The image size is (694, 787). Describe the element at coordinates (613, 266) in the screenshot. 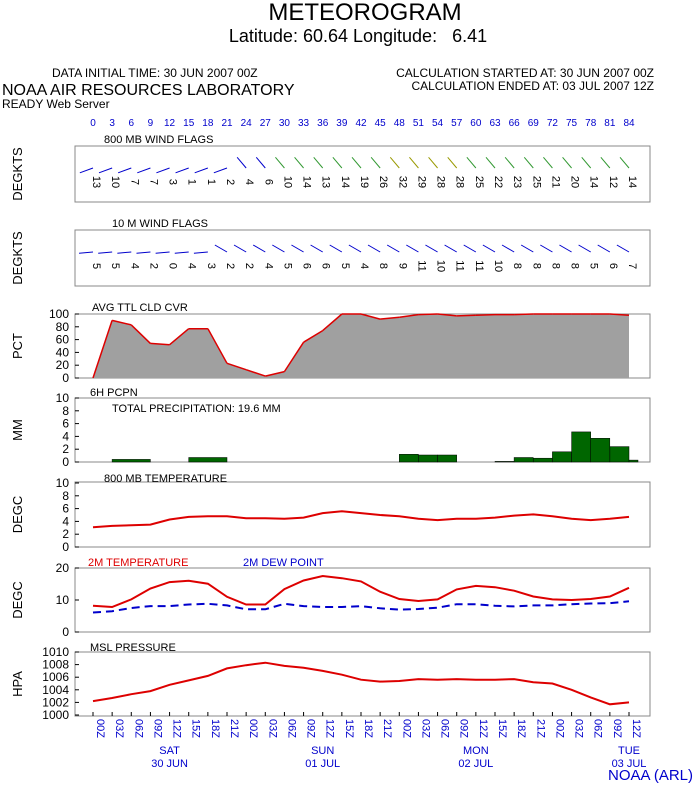

I see `wind-speed-label: 6` at that location.